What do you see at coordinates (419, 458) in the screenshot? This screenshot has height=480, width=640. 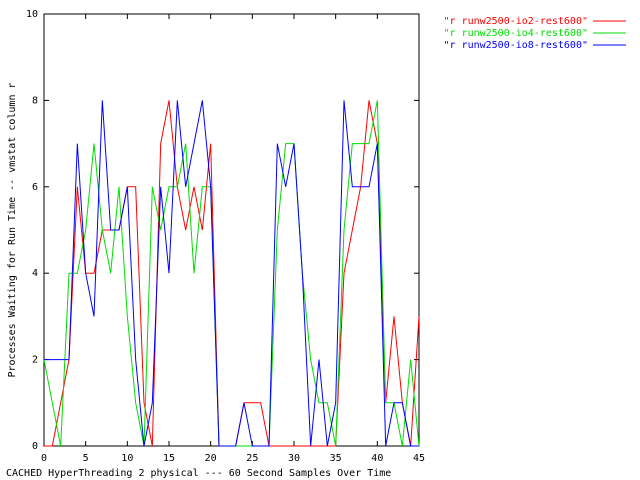 I see `x-tick-label: 45` at bounding box center [419, 458].